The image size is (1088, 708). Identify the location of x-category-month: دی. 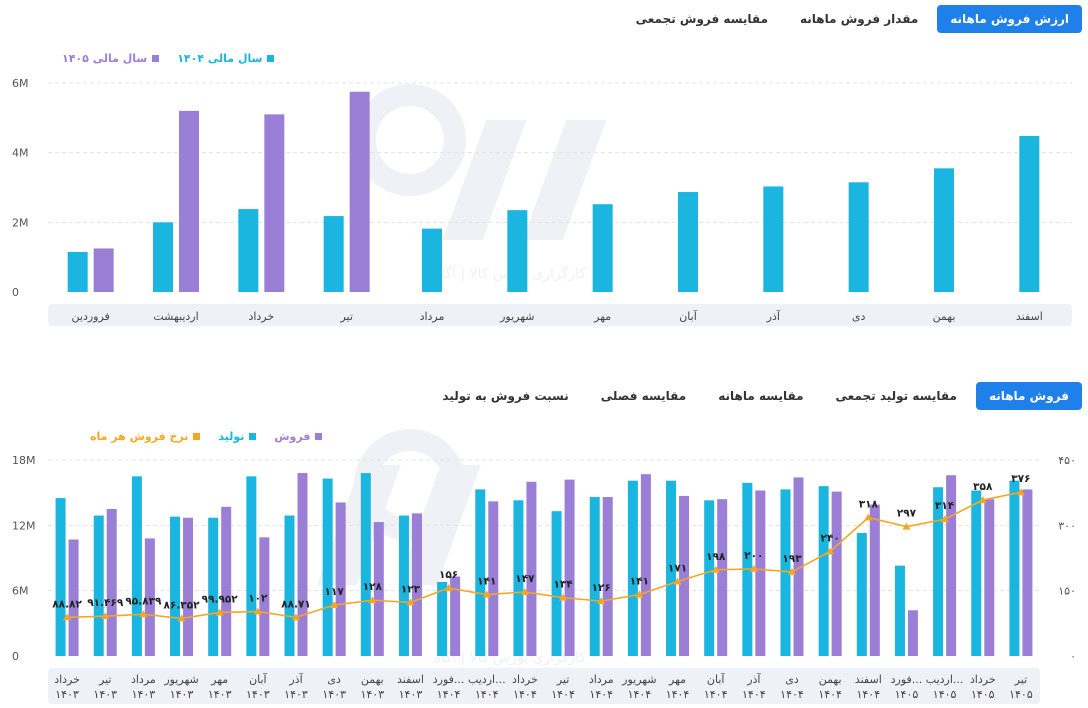
(334, 679).